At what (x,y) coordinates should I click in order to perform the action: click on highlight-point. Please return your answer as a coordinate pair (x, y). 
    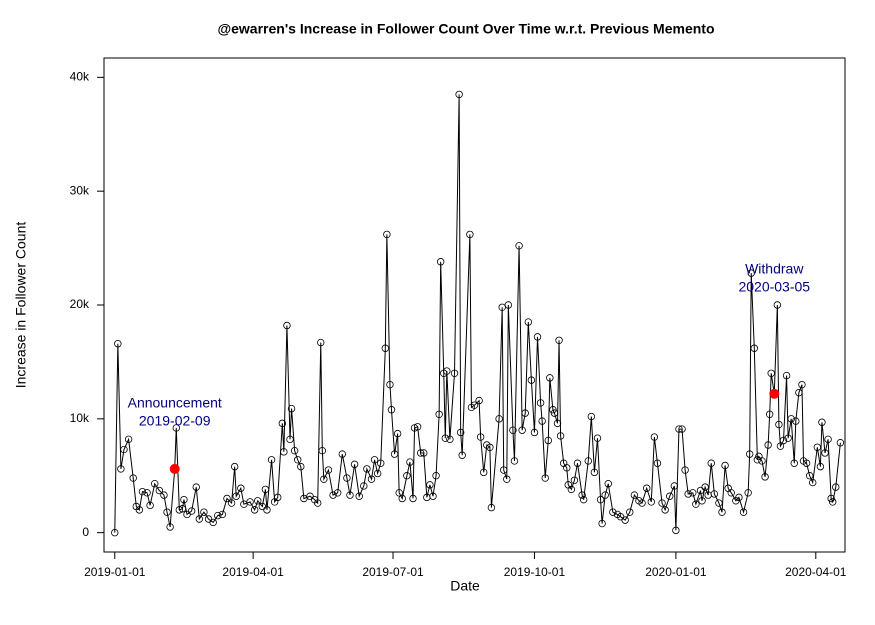
    Looking at the image, I should click on (774, 393).